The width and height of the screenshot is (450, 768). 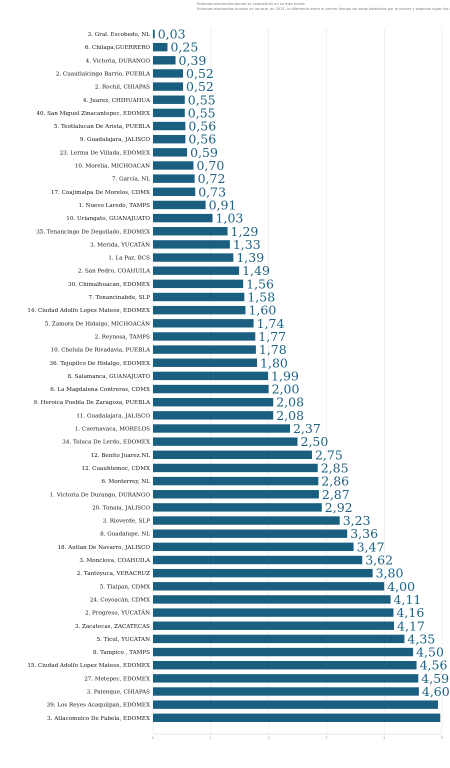 What do you see at coordinates (125, 482) in the screenshot?
I see `category-label: 6. Monterrey, NL` at bounding box center [125, 482].